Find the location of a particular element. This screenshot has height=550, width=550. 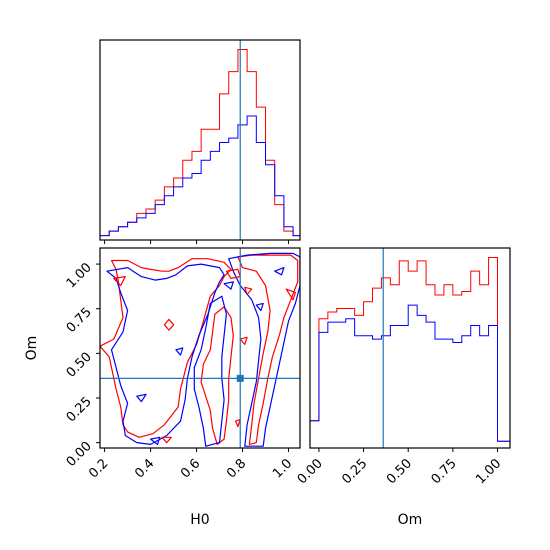

contour-marks is located at coordinates (200, 348).